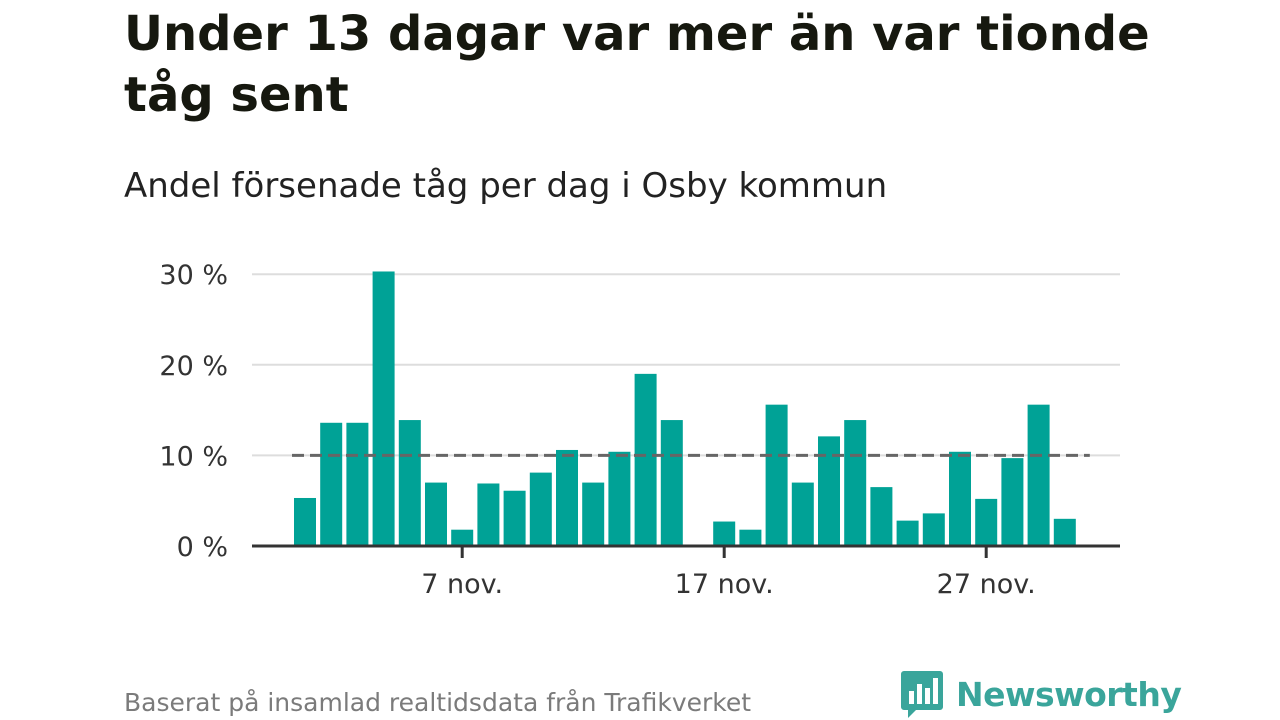 The image size is (1280, 720). I want to click on y-tick-label: 10 %, so click(193, 456).